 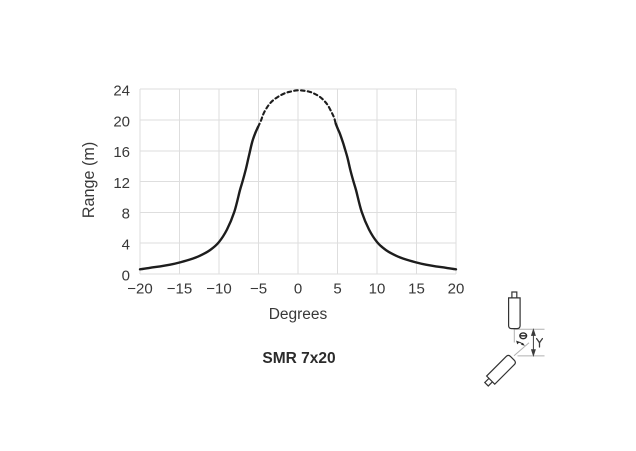 I want to click on svg-text: Range (m), so click(x=89, y=180).